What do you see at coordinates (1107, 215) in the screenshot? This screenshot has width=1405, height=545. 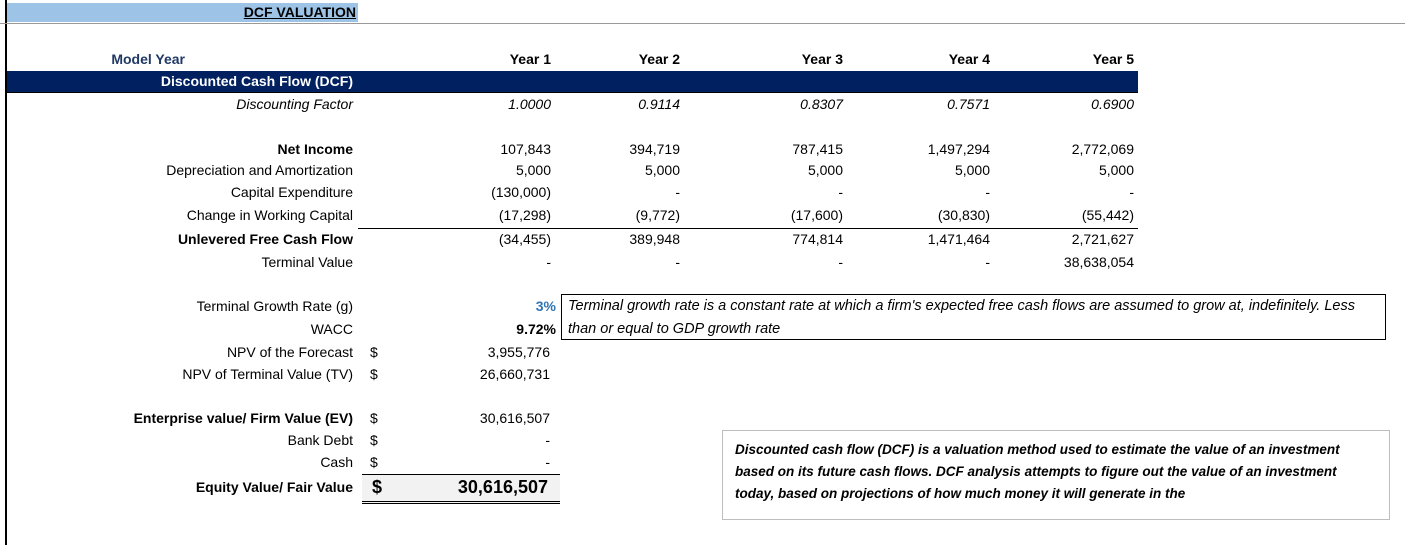 I see `cell-value: (55,442)` at bounding box center [1107, 215].